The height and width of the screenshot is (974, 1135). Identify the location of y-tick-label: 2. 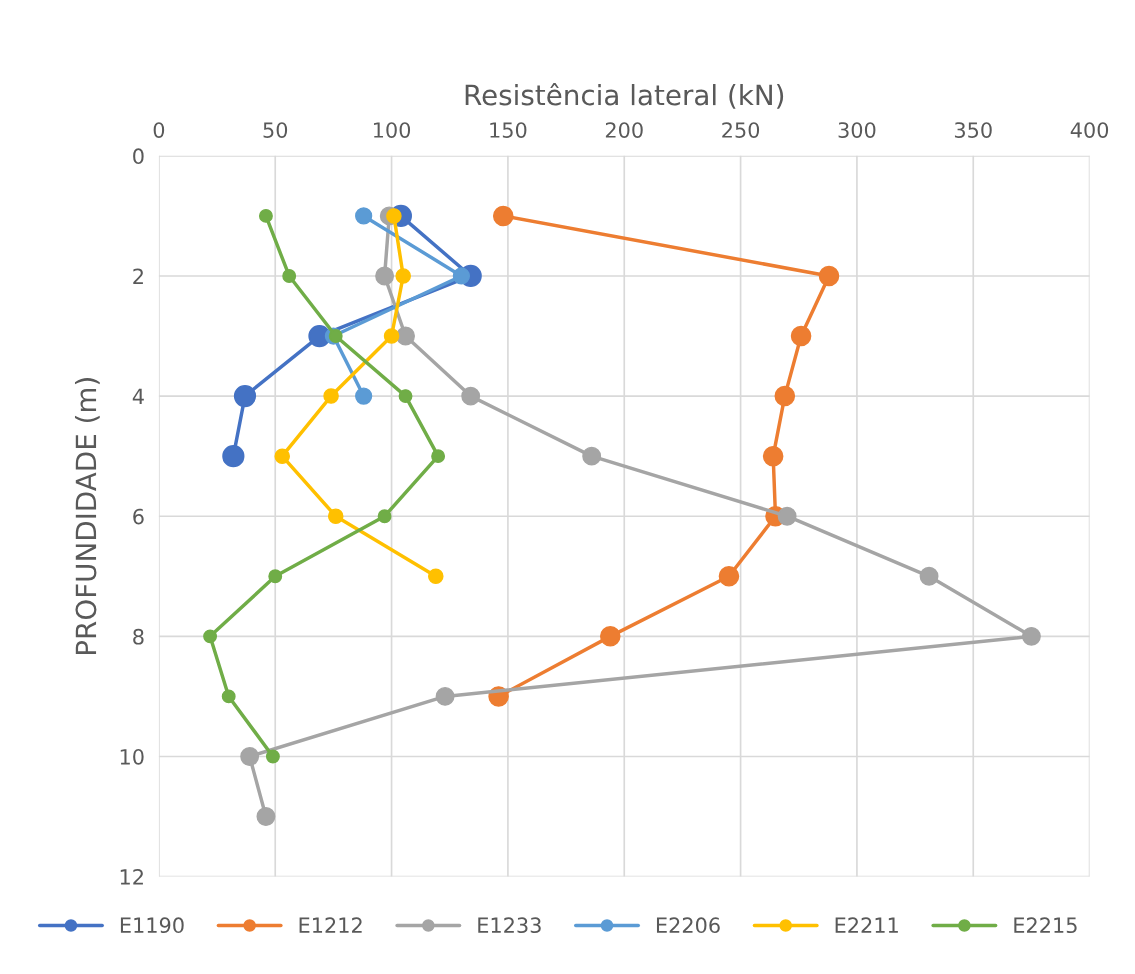
(138, 276).